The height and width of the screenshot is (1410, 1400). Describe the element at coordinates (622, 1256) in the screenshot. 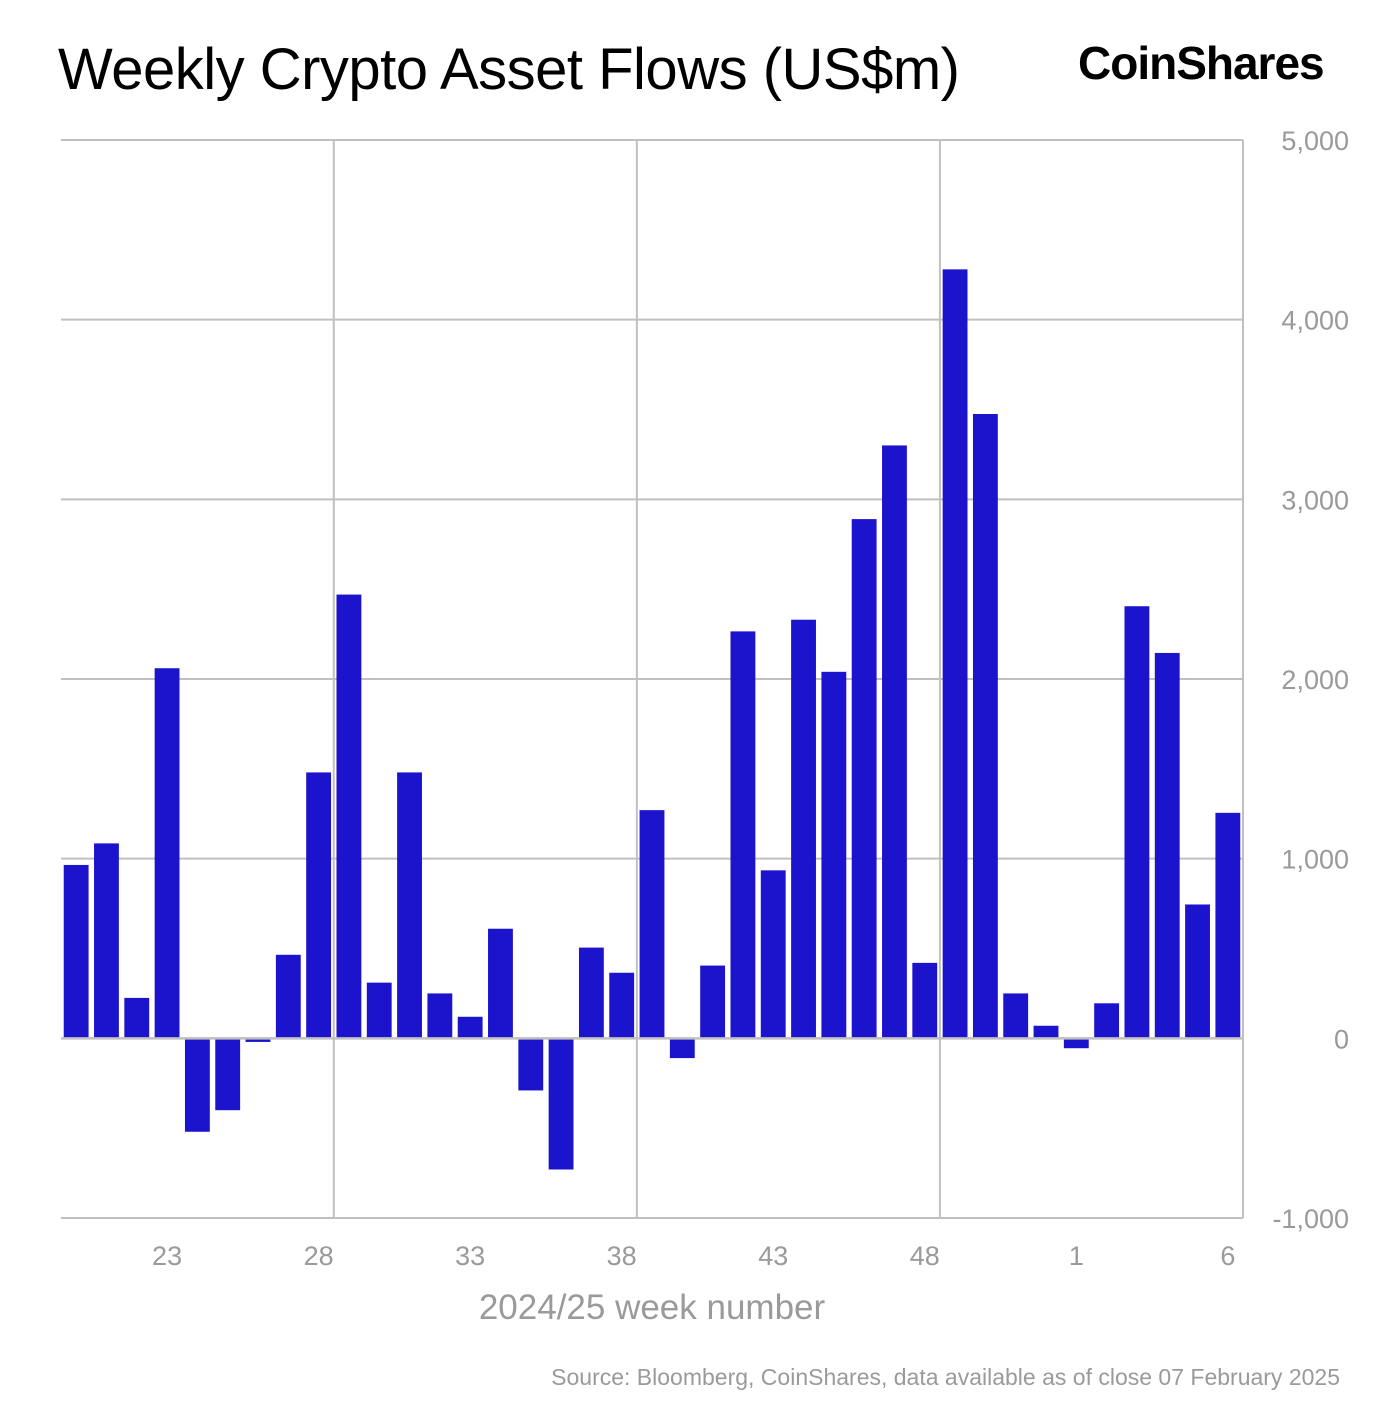

I see `x-tick-label: 38` at that location.